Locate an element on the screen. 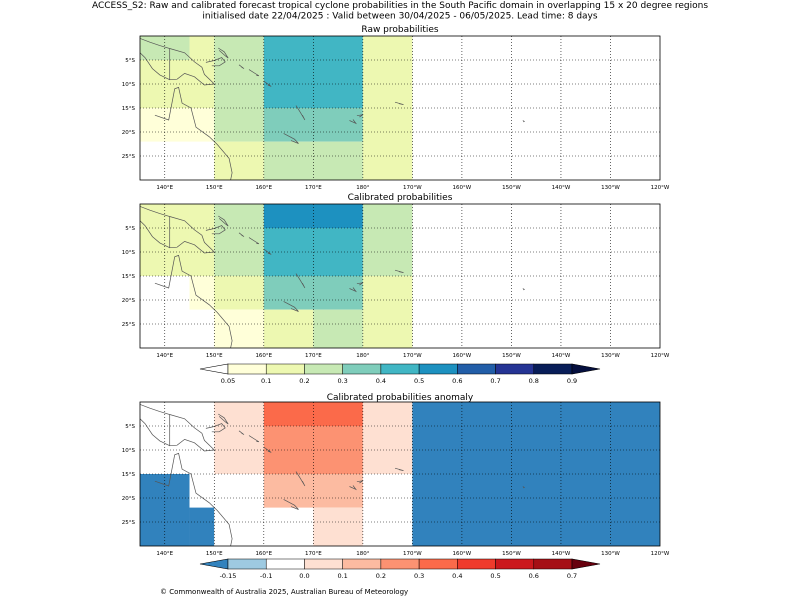 The image size is (800, 600). colorbar-tick-label: -0.1 is located at coordinates (266, 576).